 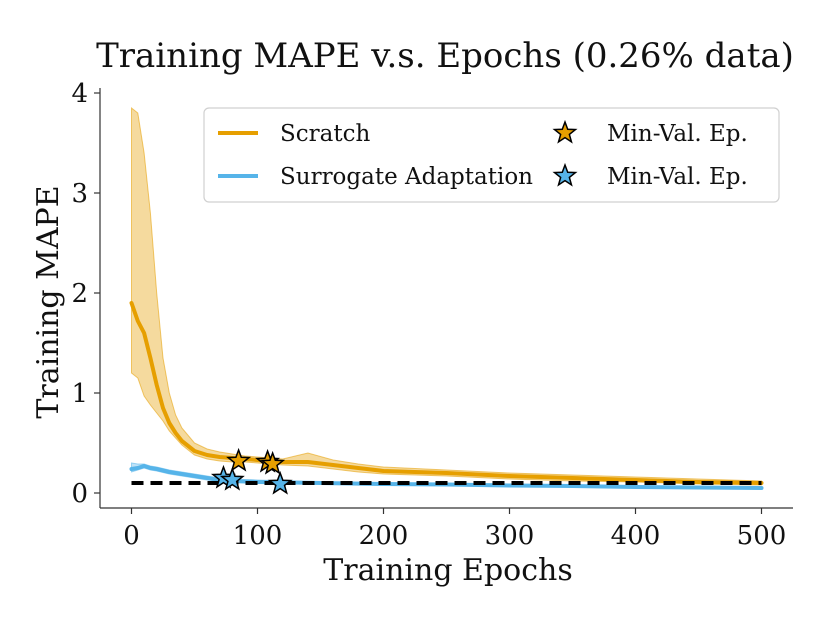 I want to click on y-ticks: 0 1 2 3 4, so click(x=85, y=294).